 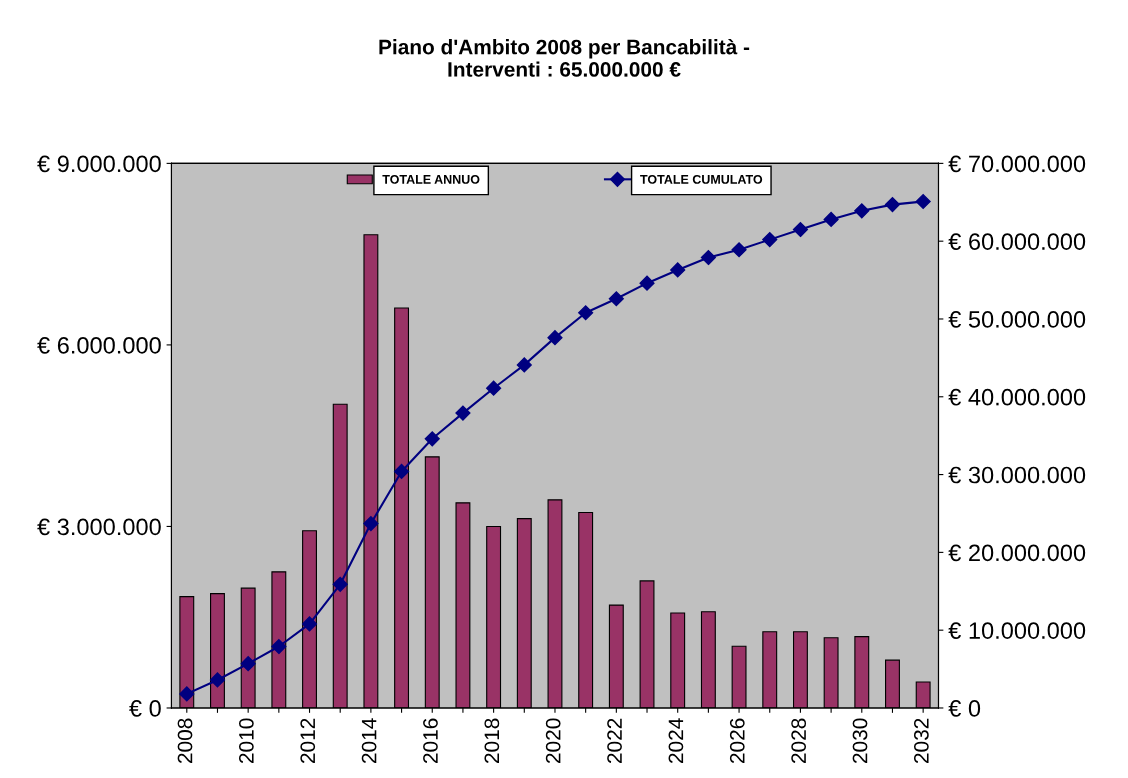 I want to click on legend-label: TOTALE ANNUO, so click(x=431, y=179).